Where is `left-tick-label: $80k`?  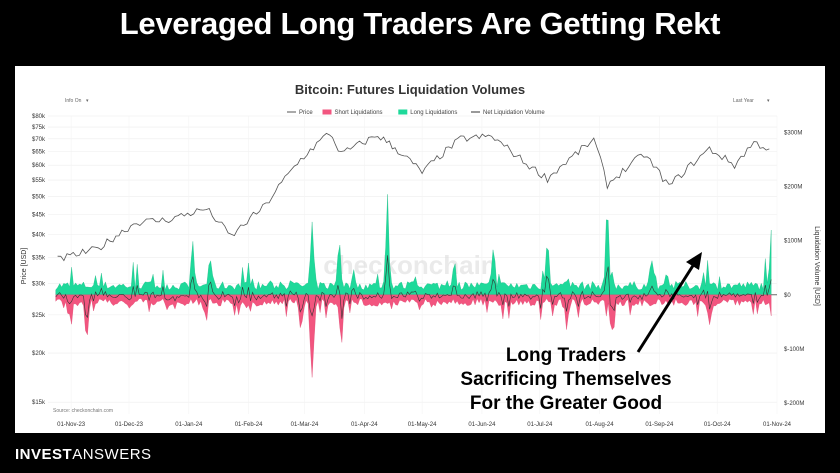 left-tick-label: $80k is located at coordinates (39, 117).